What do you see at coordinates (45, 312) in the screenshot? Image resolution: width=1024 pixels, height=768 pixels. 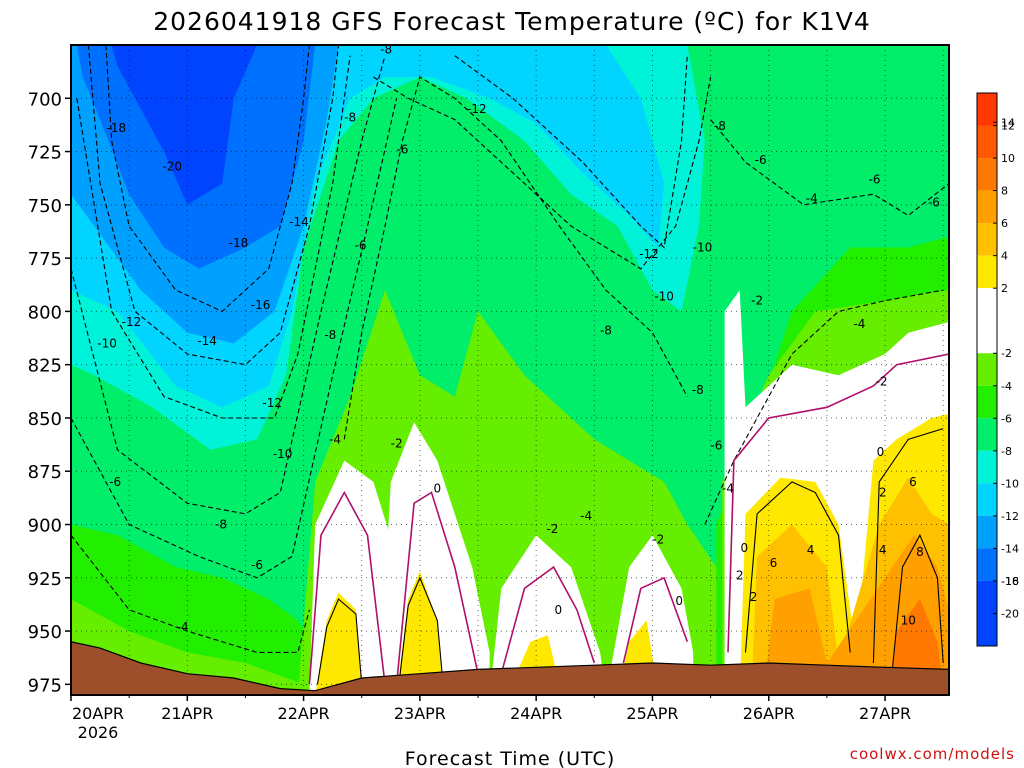 I see `y-tick-label: 800` at bounding box center [45, 312].